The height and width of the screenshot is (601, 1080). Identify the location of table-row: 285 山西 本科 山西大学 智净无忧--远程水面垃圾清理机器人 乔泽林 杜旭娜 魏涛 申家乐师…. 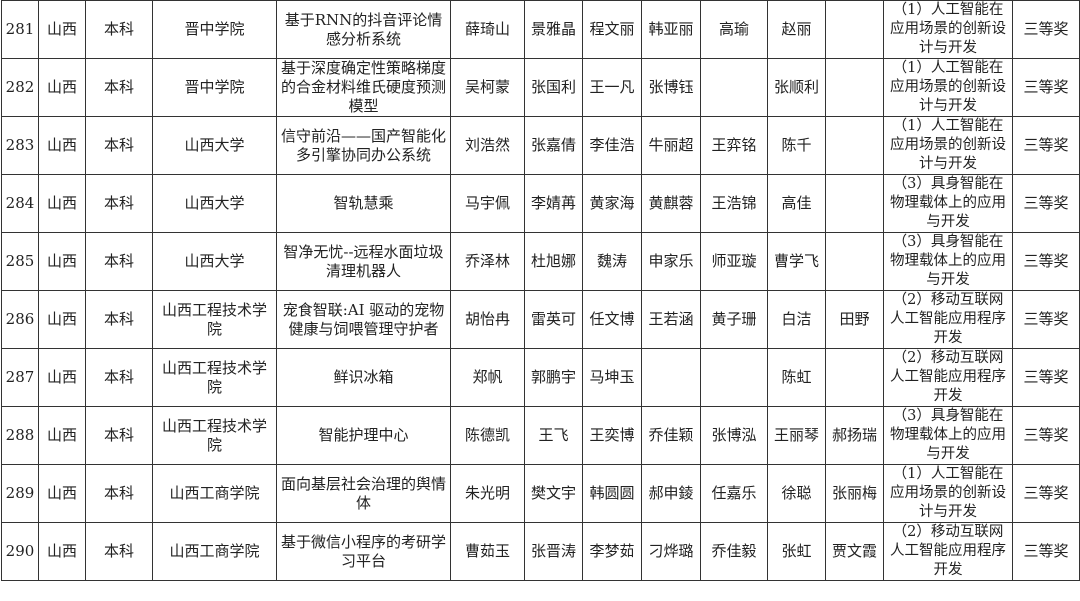
(540, 261).